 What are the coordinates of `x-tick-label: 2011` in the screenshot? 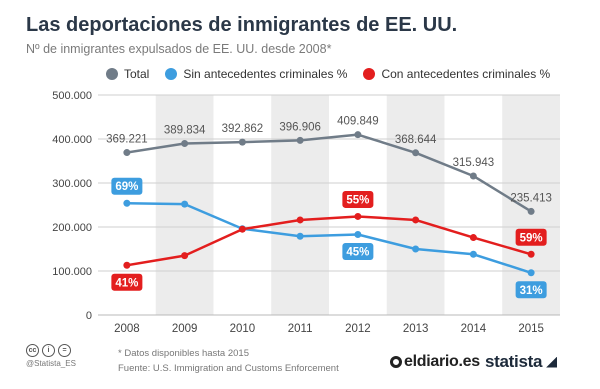 It's located at (300, 329).